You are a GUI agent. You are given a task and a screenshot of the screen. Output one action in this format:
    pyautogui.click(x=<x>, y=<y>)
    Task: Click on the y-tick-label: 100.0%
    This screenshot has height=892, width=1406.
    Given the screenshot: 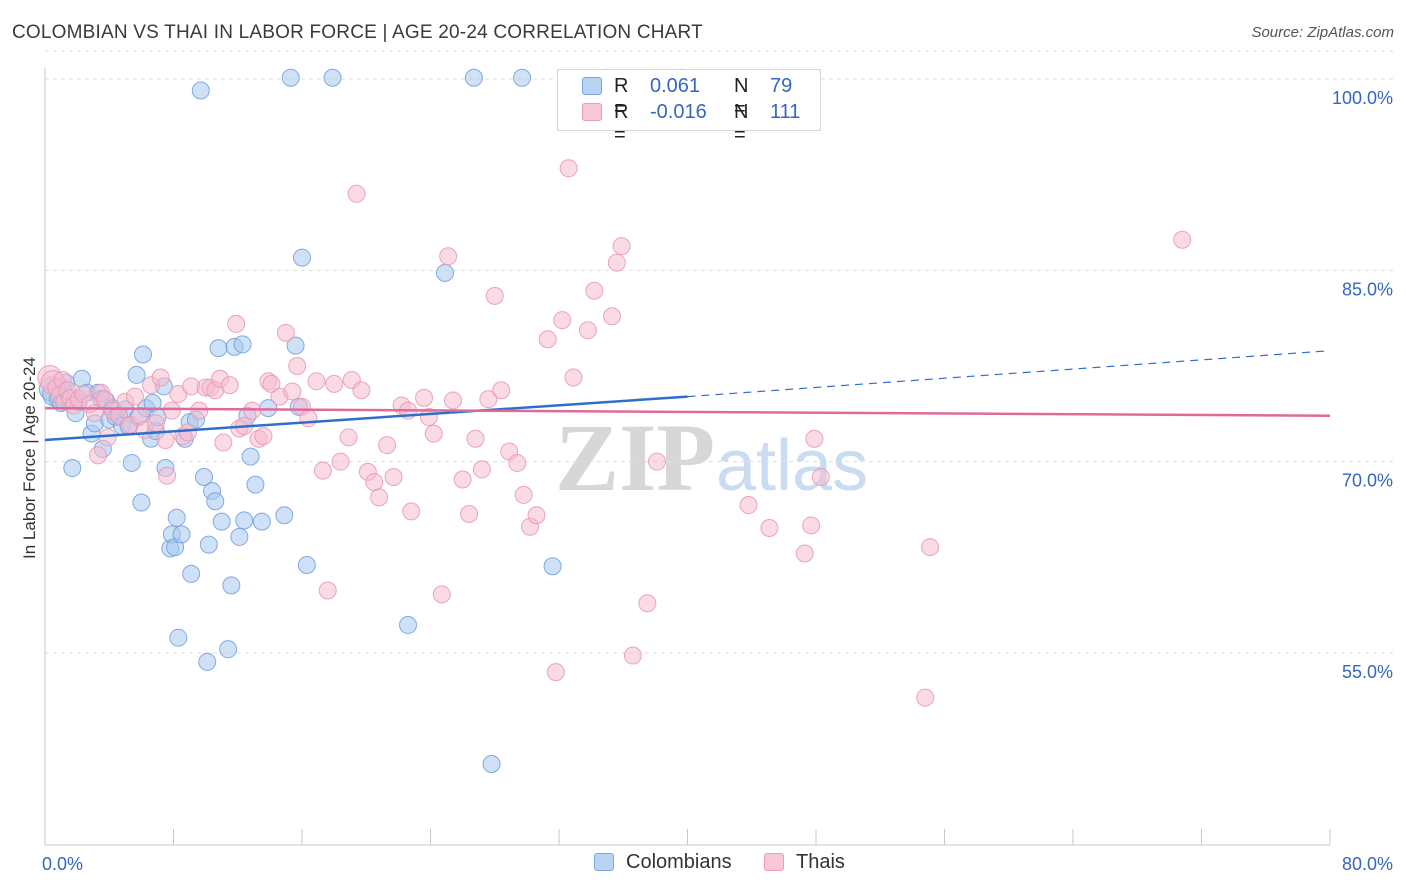 What is the action you would take?
    pyautogui.click(x=1362, y=98)
    